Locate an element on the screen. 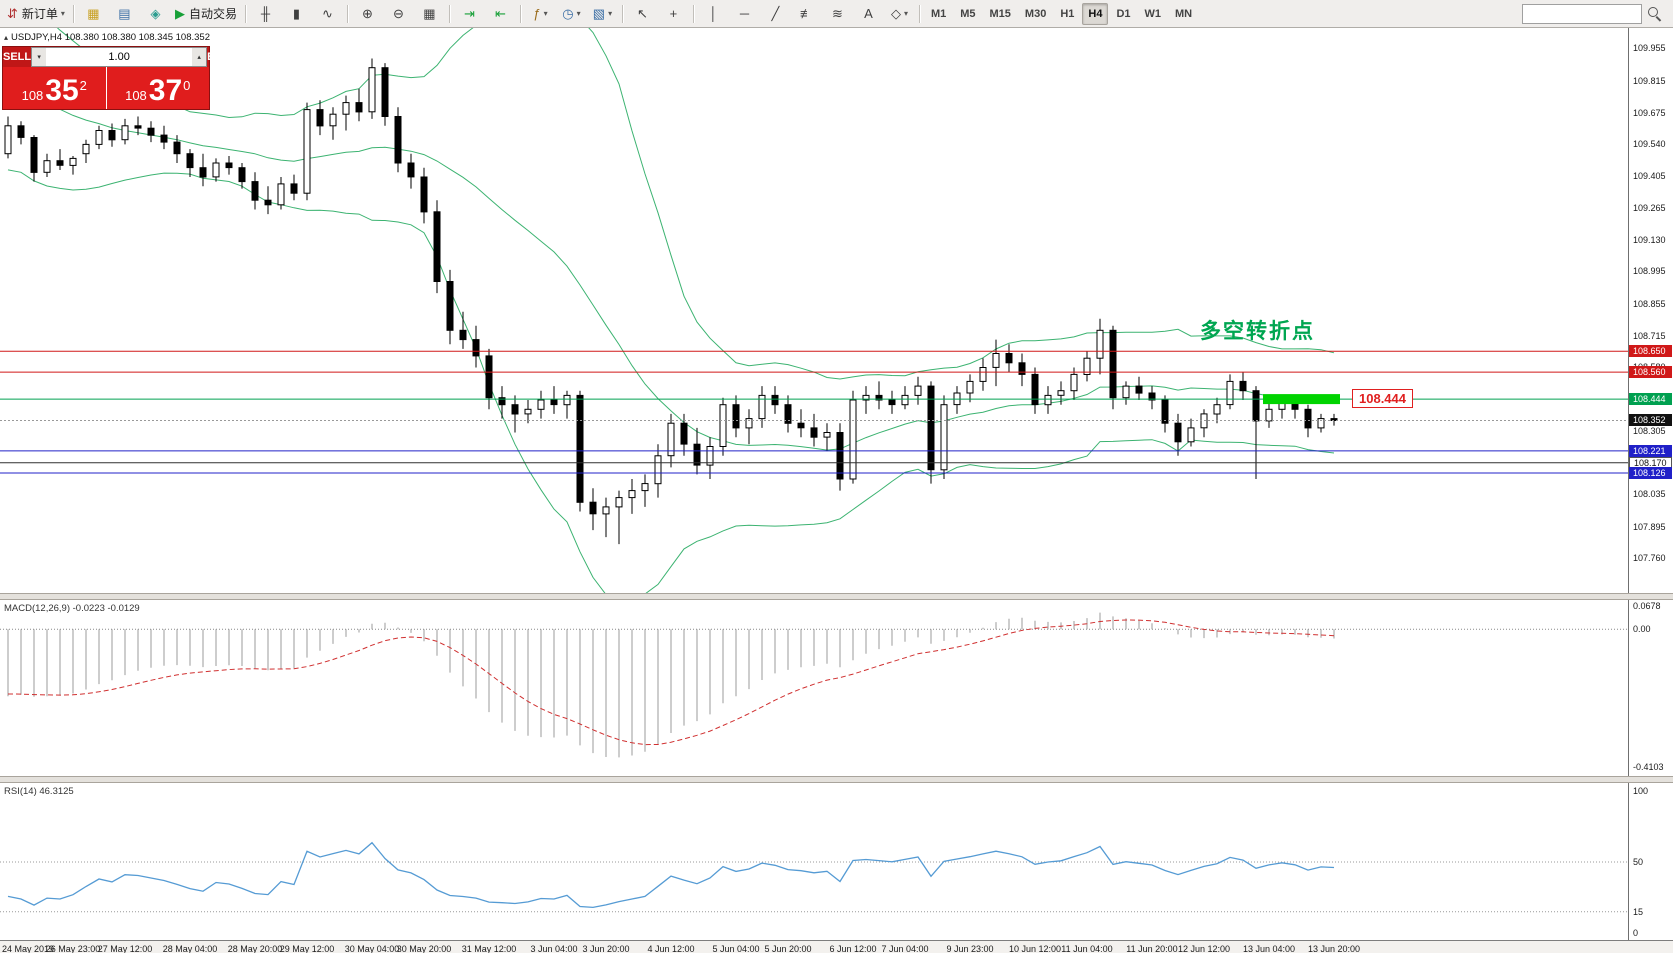 This screenshot has height=953, width=1673. zoom-in-icon: ⊕ is located at coordinates (367, 13).